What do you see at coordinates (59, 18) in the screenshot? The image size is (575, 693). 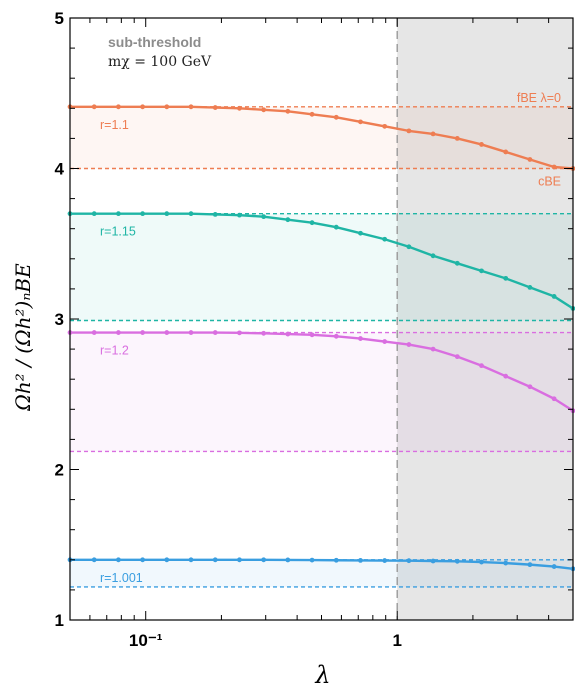 I see `y-tick-label-4: 5` at bounding box center [59, 18].